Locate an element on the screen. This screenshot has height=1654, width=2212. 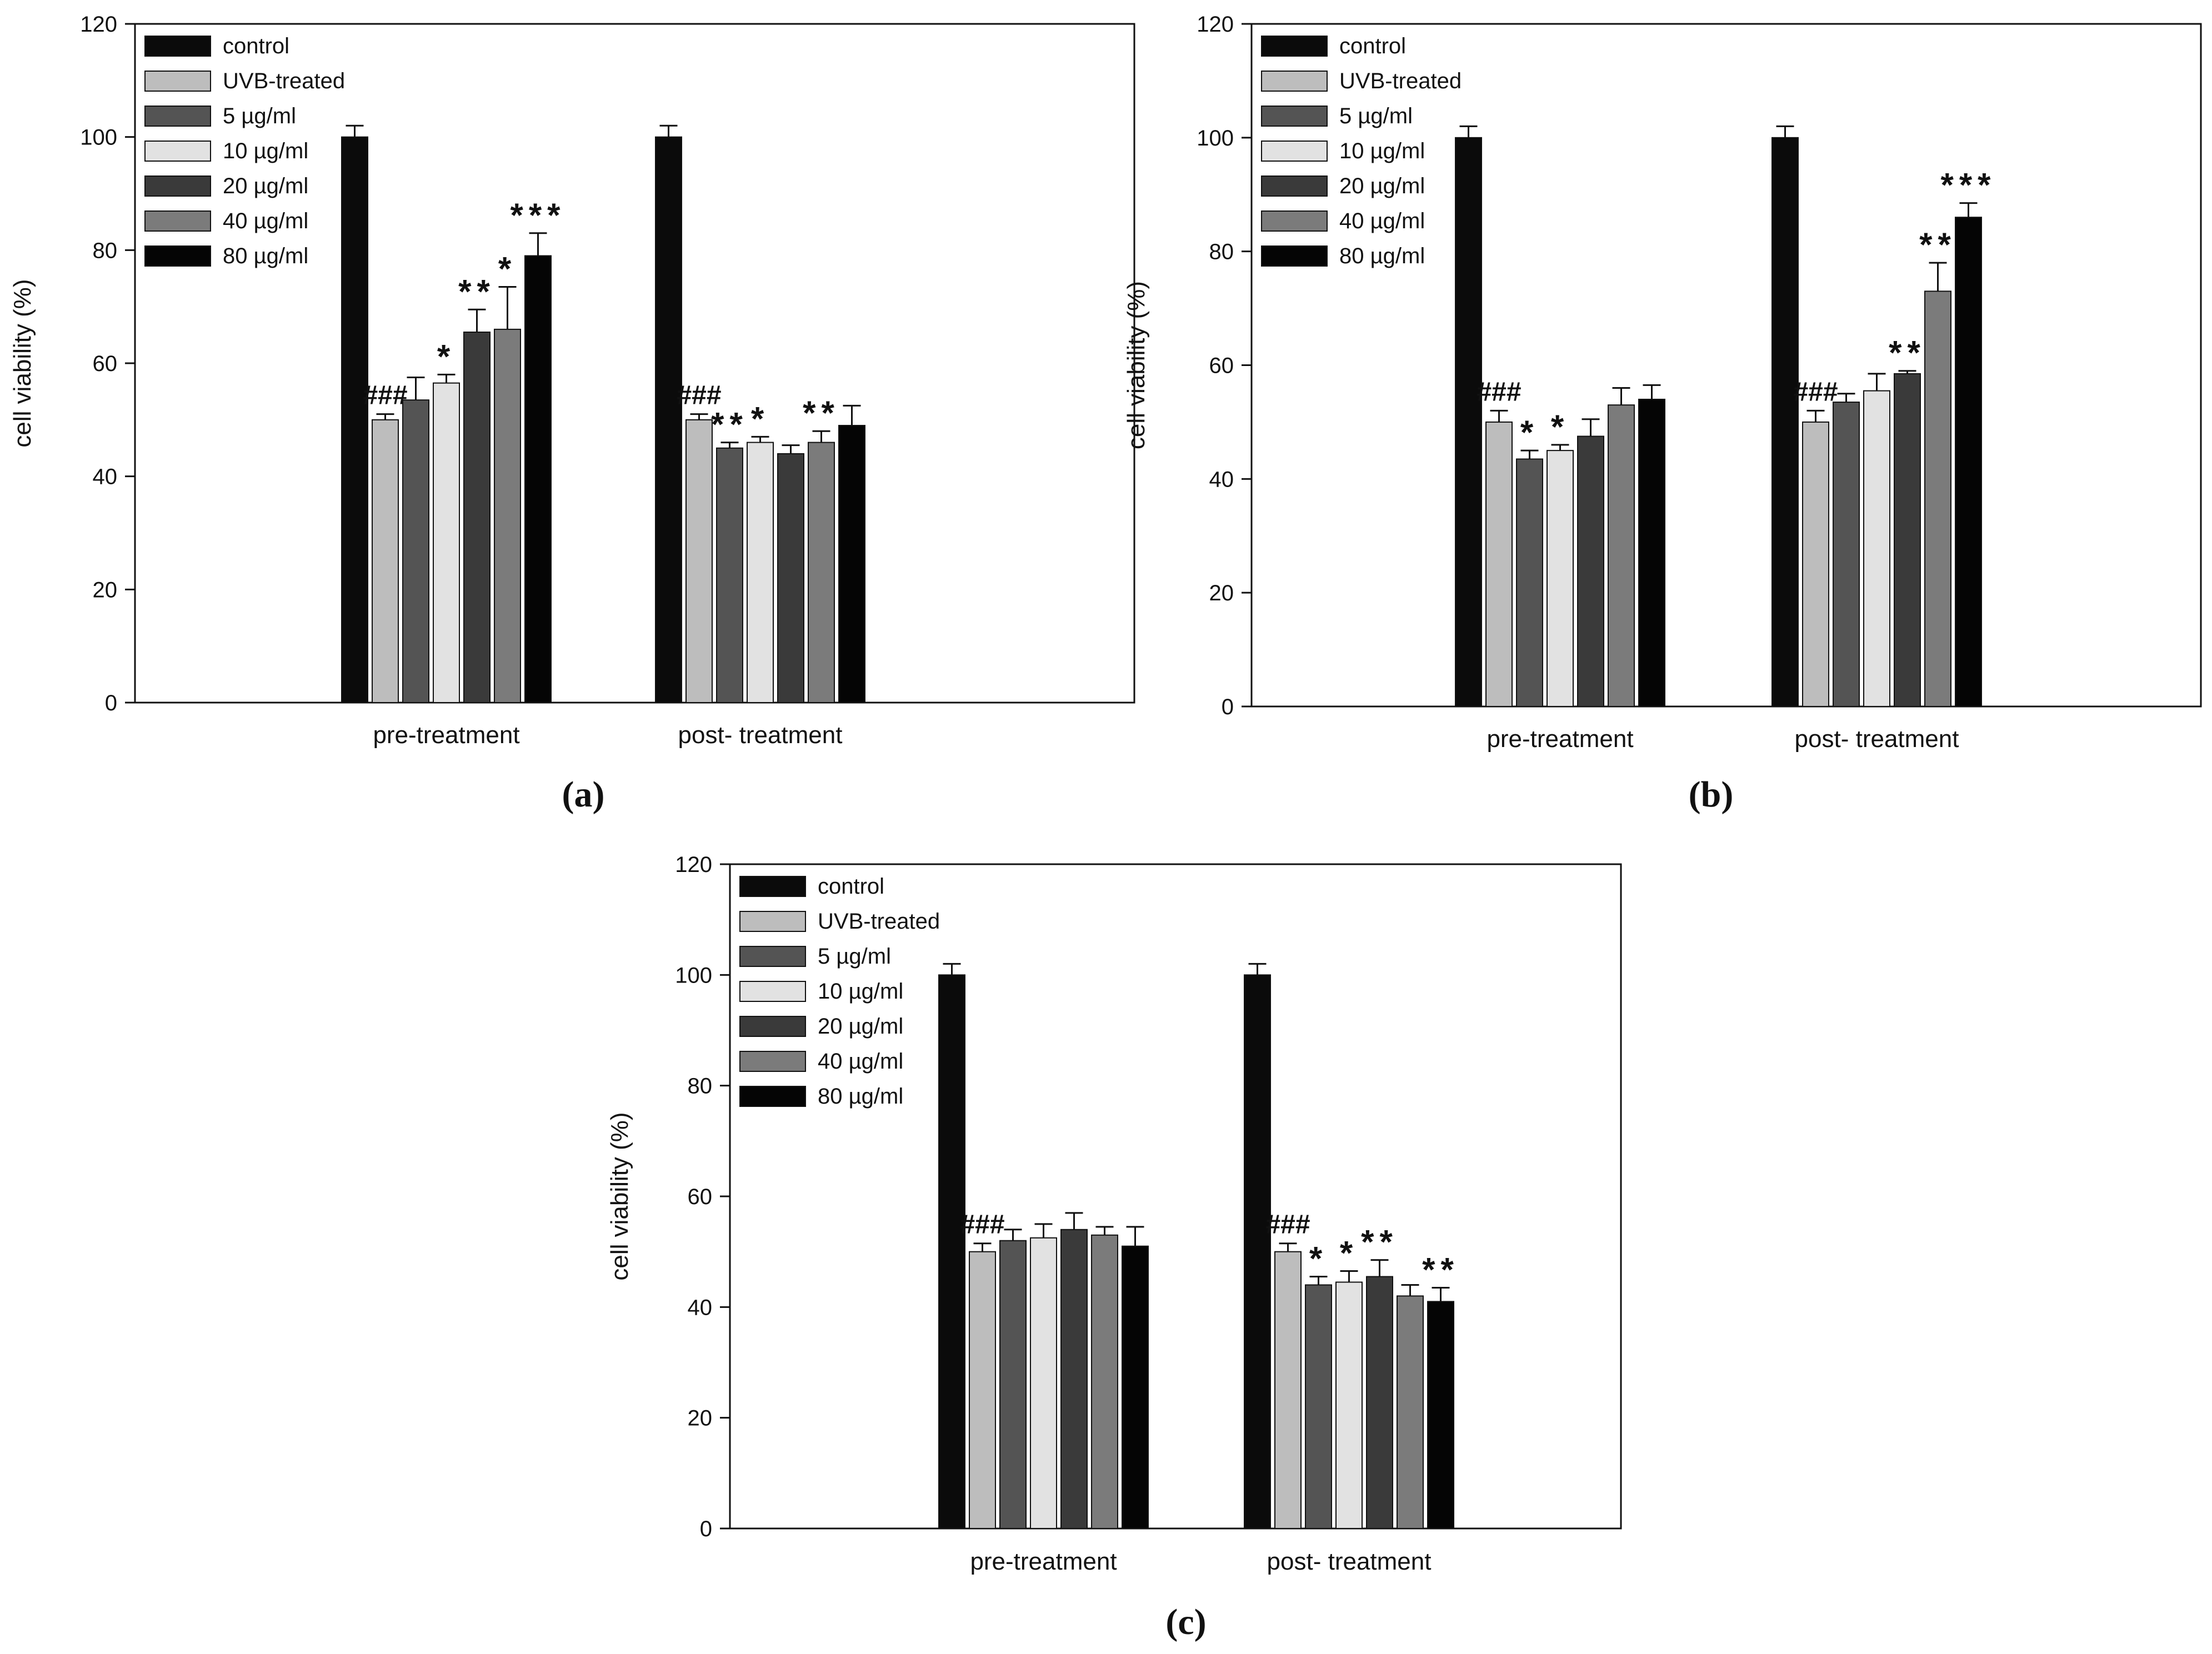
panel-label: (c) is located at coordinates (1185, 1622).